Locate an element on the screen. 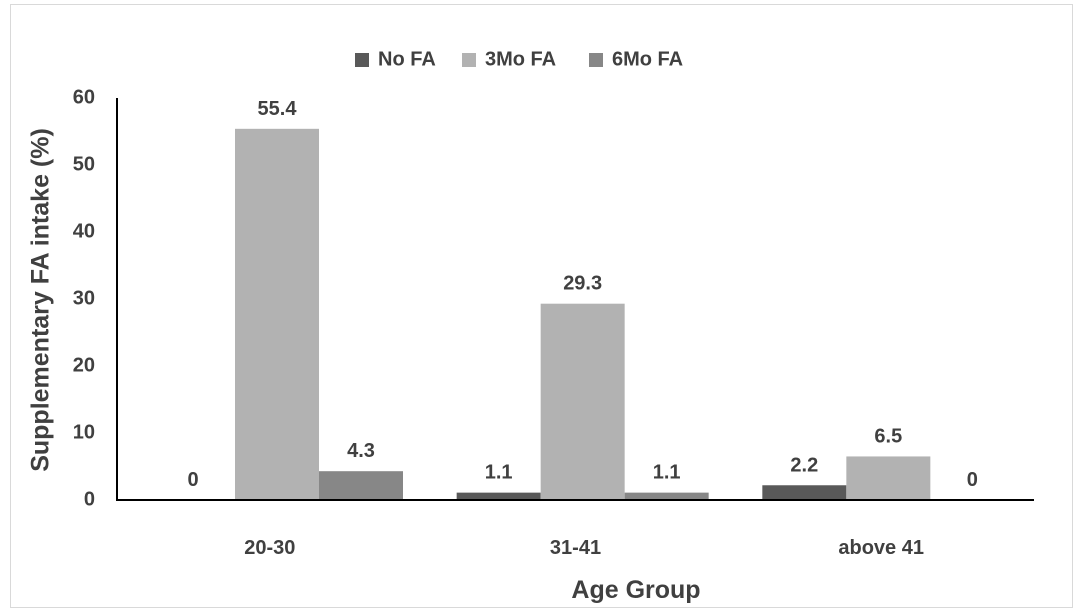  legend-label: 6Mo FA is located at coordinates (647, 59).